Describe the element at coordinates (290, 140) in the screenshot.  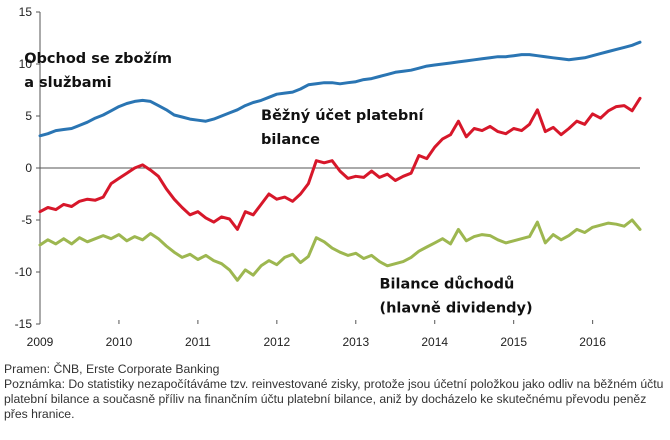
I see `current-account-label-line-2: bilance` at that location.